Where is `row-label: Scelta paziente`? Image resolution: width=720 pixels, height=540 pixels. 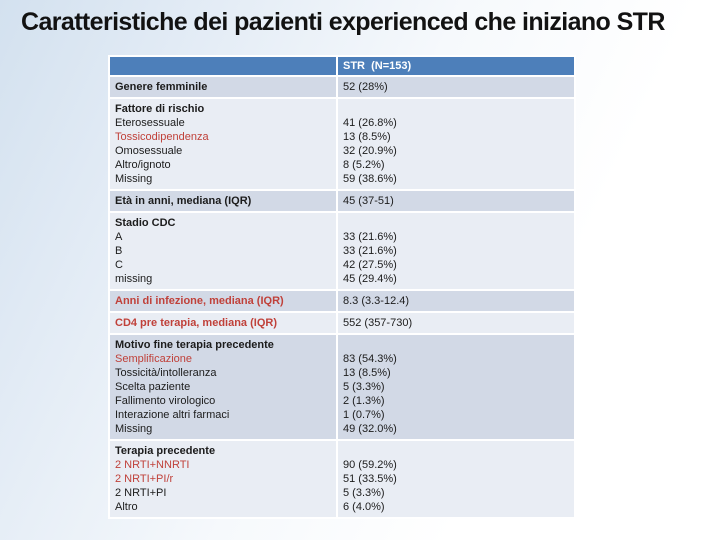
row-label: Scelta paziente is located at coordinates (153, 387).